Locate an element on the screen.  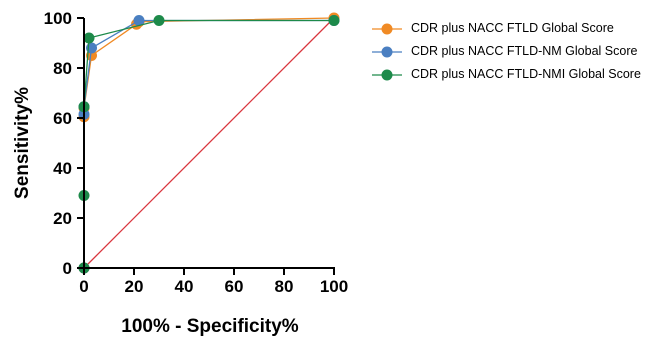
y-tick-label: 0 is located at coordinates (67, 268).